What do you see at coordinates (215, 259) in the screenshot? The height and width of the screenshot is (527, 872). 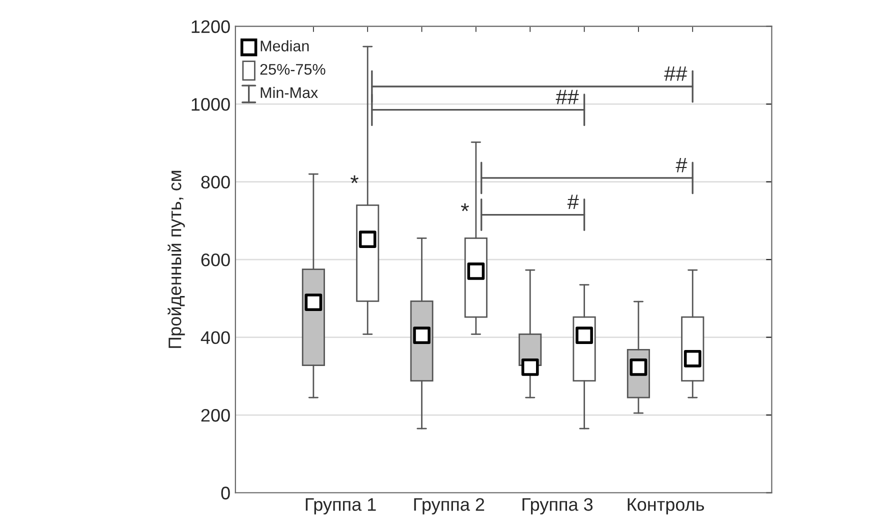 I see `y-tick-label: 600` at bounding box center [215, 259].